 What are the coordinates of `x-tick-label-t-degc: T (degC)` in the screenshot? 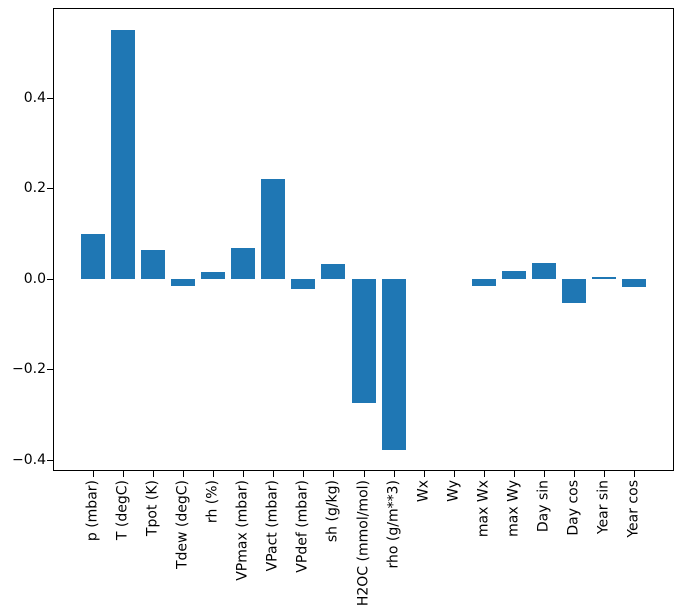 It's located at (122, 510).